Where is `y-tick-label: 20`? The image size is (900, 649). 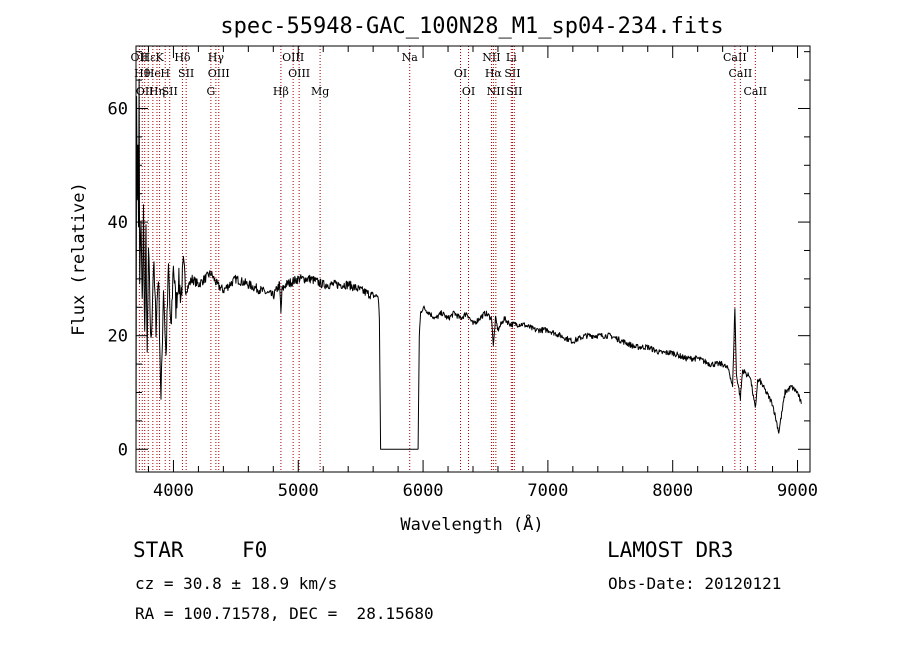 y-tick-label: 20 is located at coordinates (118, 337).